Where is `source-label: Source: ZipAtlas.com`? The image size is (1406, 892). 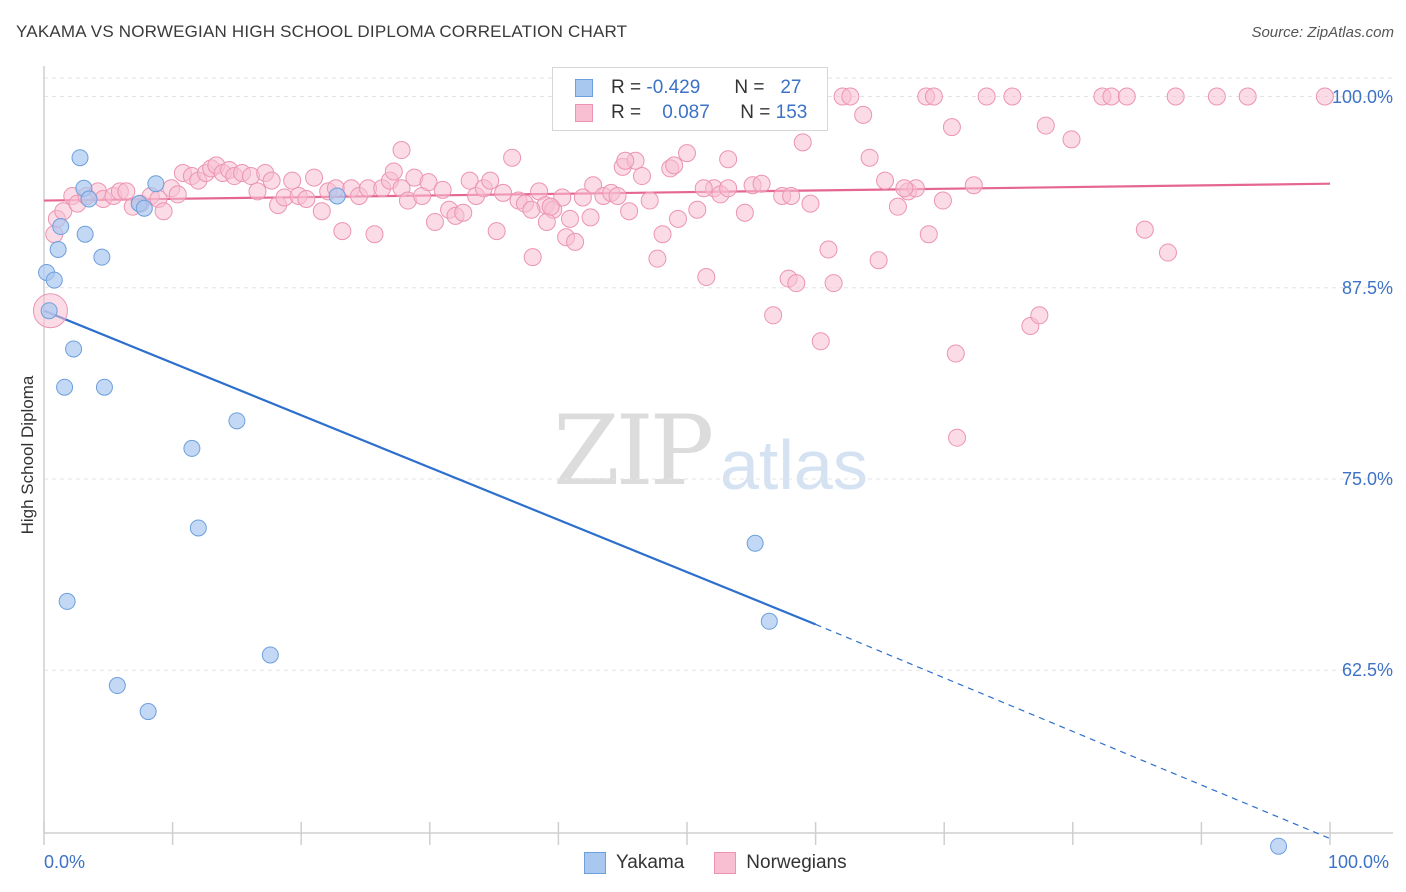
source-label: Source: ZipAtlas.com is located at coordinates (1322, 32).